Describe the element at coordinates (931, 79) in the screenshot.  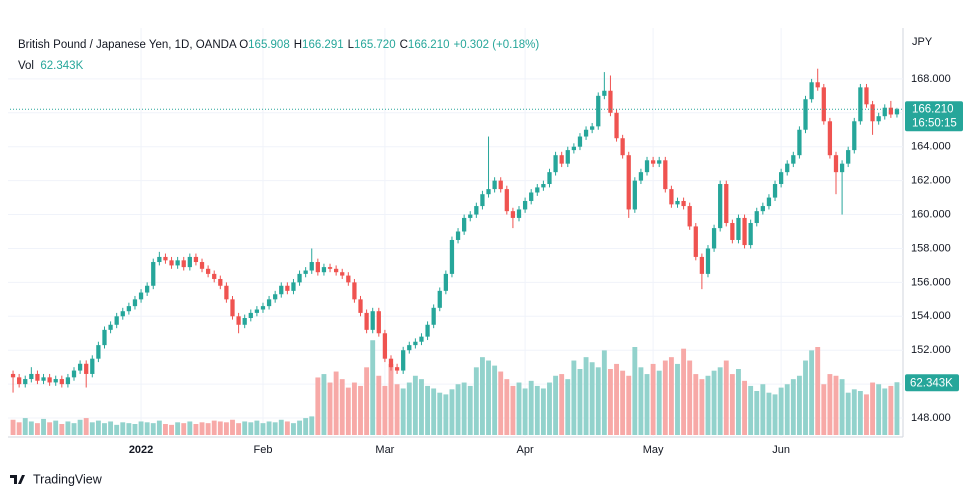
I see `y-tick-label: 168.000` at that location.